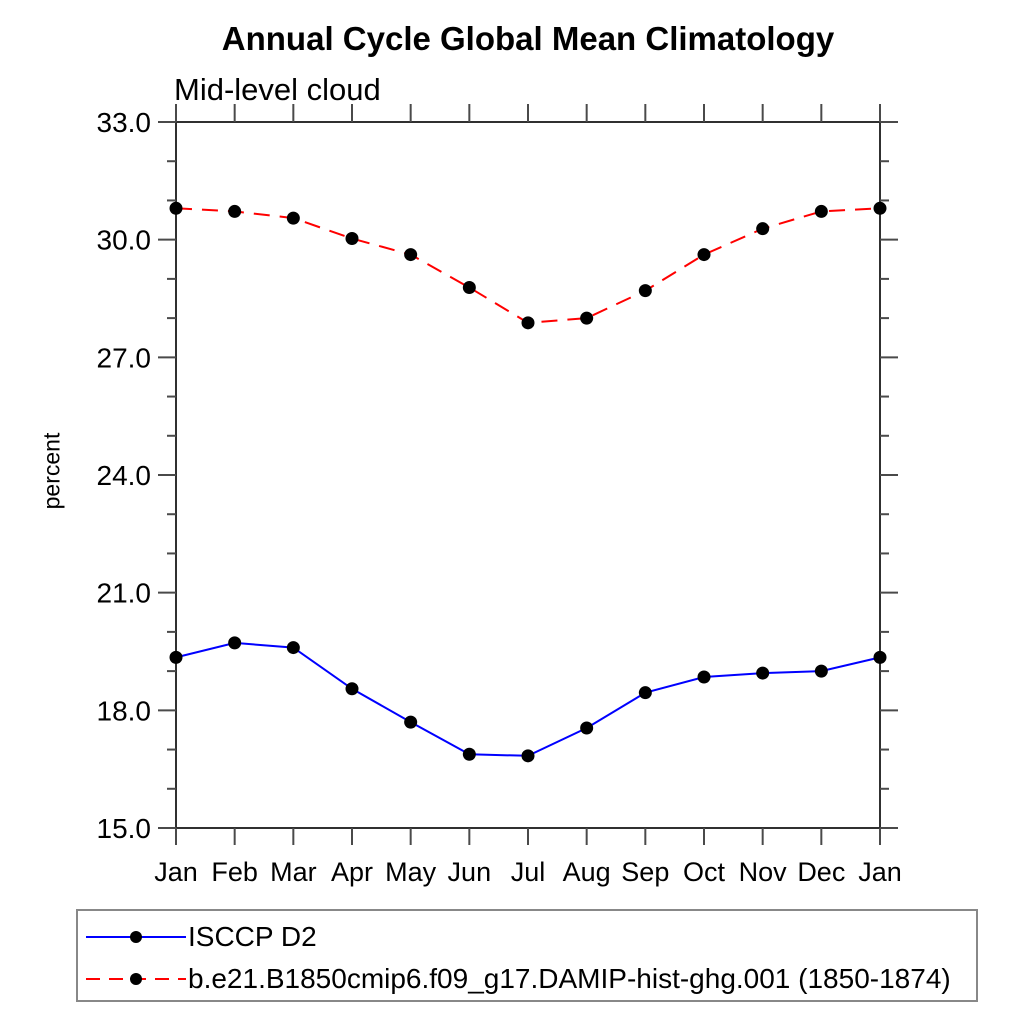  I want to click on x-tick-label: Jul, so click(528, 872).